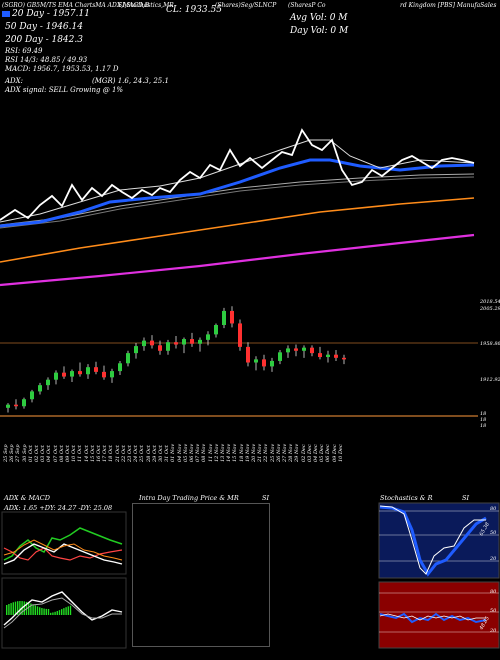 This screenshot has height=660, width=500. I want to click on adx-panel-values: ADX: 1.65 +DY: 24.27 -DY: 25.08, so click(58, 508).